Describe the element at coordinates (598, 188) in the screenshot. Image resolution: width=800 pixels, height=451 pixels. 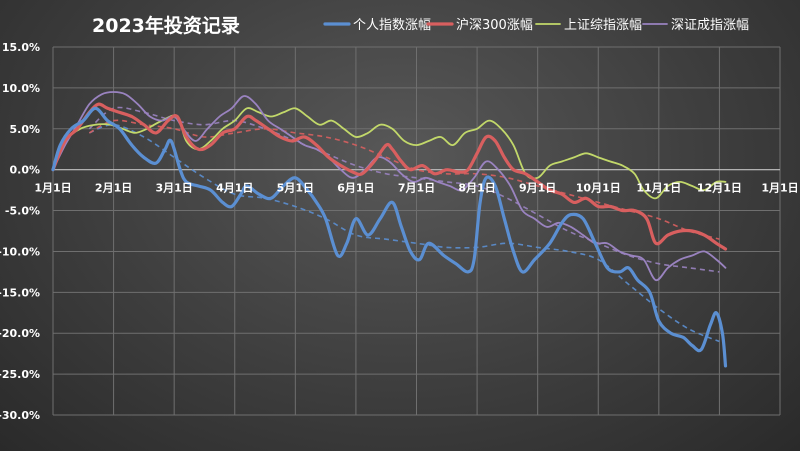
I see `x-tick-label: 10月1日` at that location.